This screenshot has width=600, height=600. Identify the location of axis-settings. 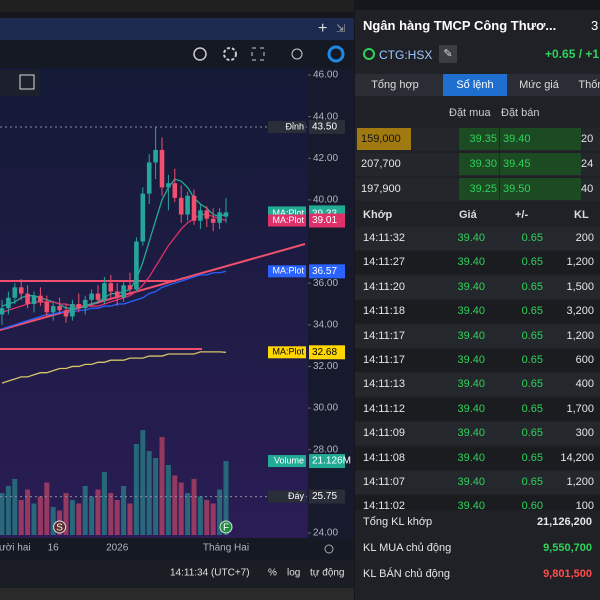
(329, 549).